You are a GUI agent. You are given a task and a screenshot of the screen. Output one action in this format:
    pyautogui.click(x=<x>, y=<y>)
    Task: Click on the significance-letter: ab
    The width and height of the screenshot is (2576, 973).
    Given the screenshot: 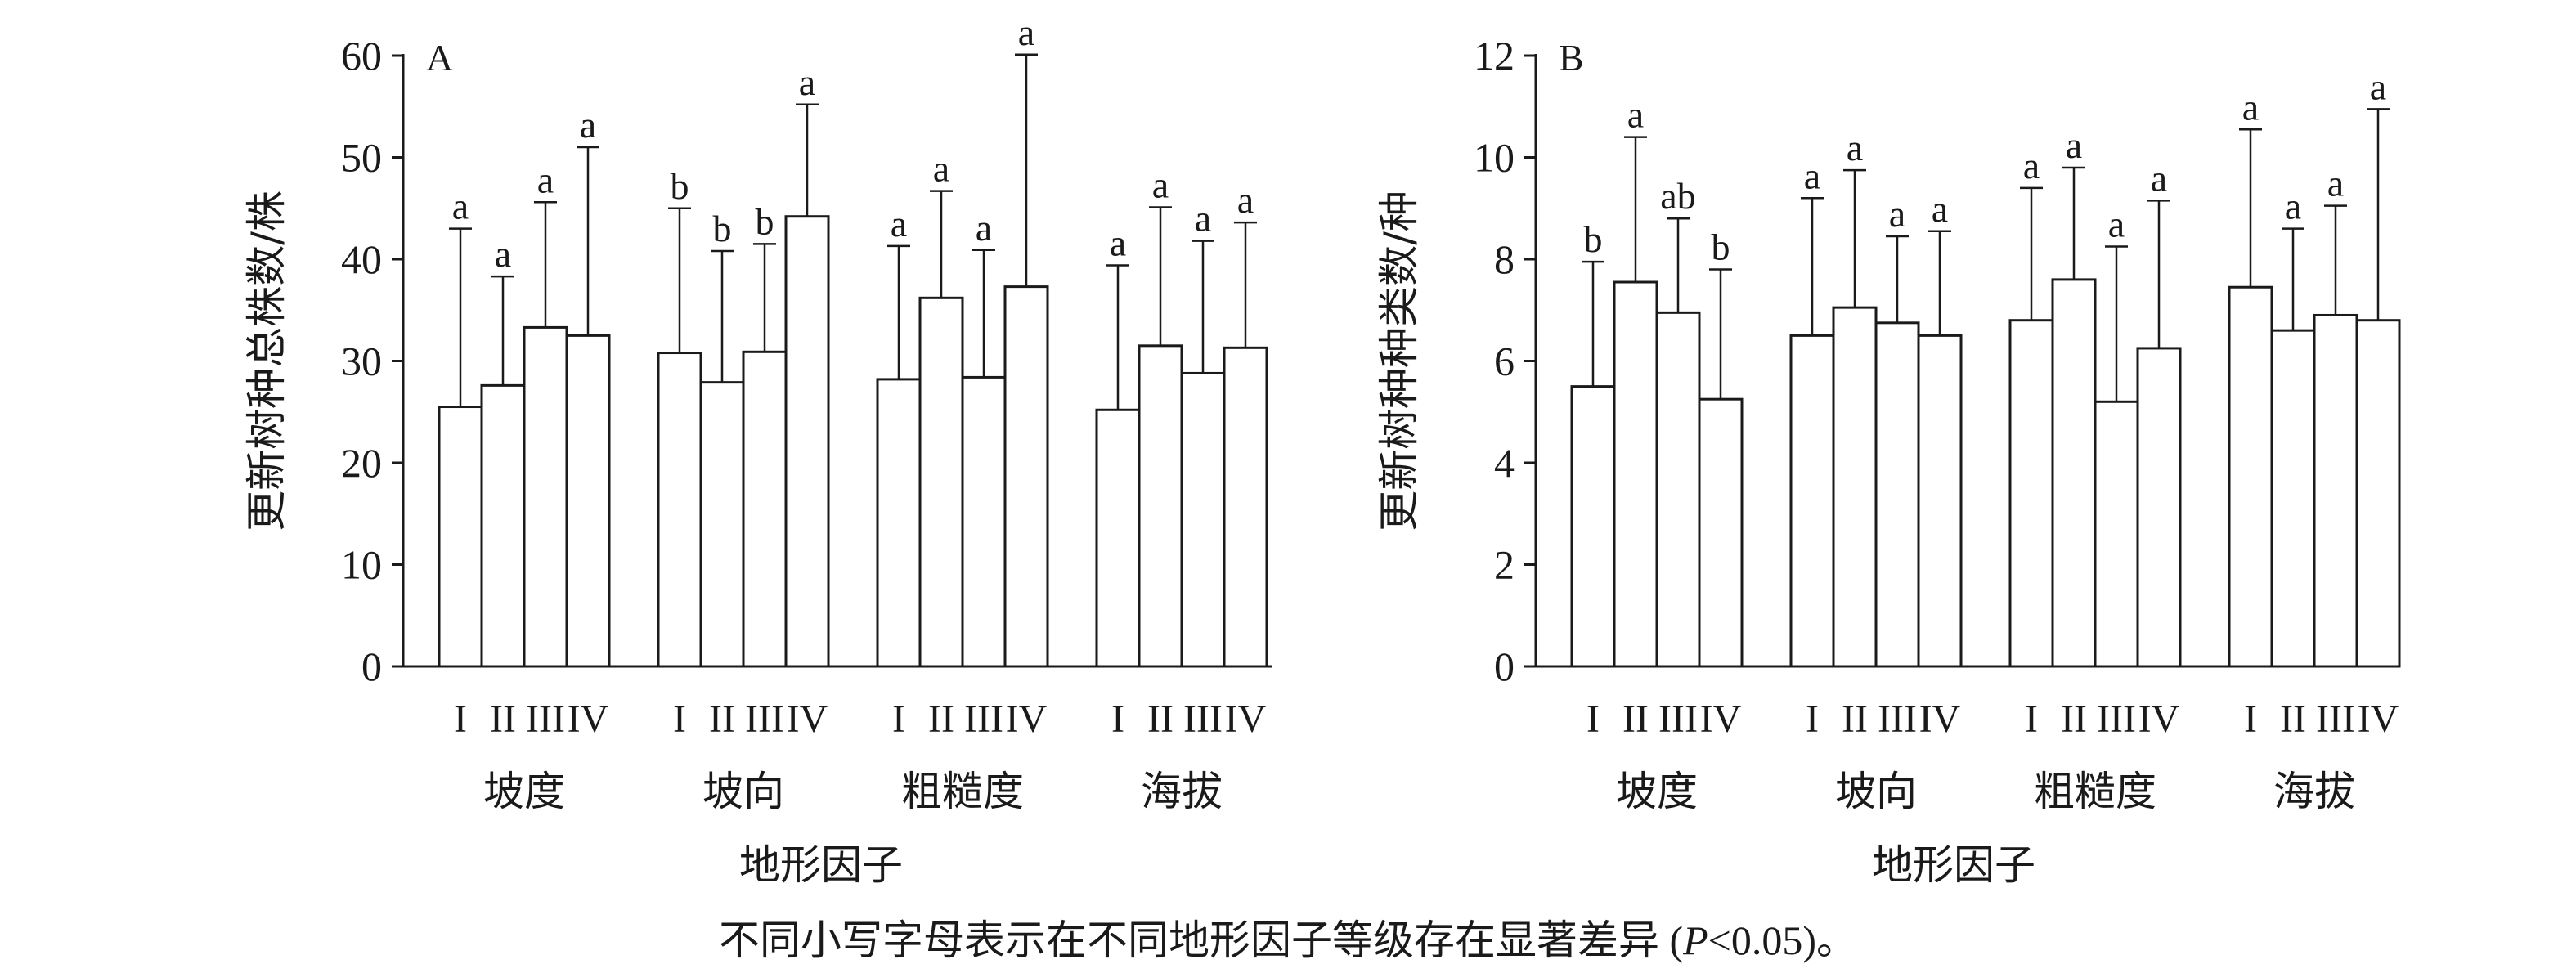 What is the action you would take?
    pyautogui.click(x=1677, y=196)
    